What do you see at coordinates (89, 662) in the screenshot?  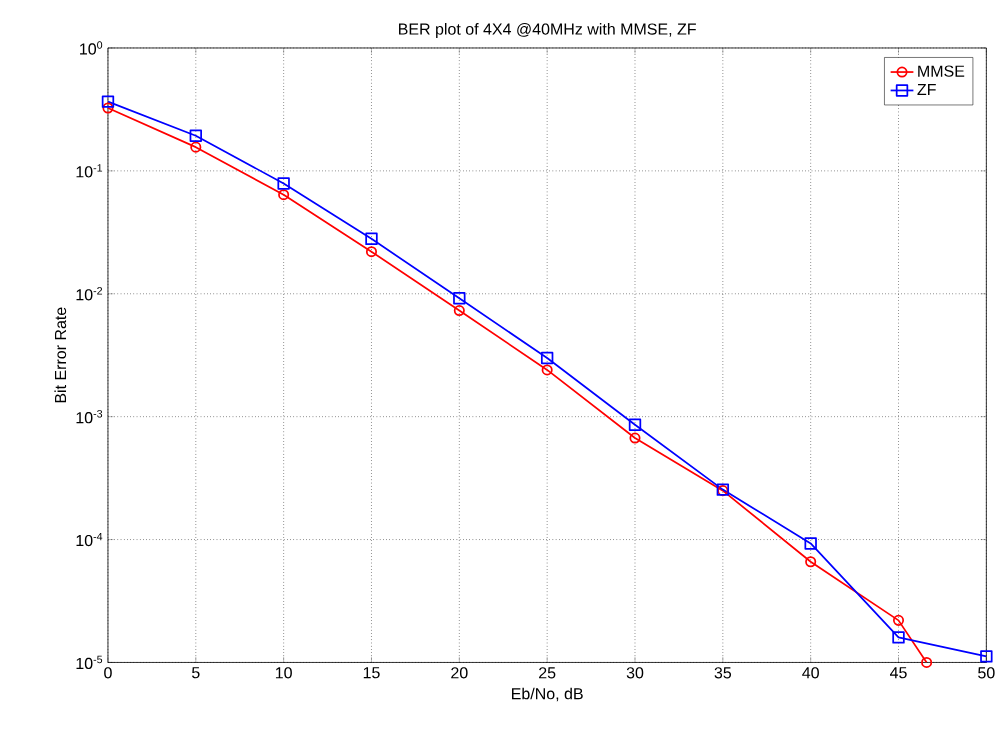 I see `y-tick-label: 10$^{-5}$` at bounding box center [89, 662].